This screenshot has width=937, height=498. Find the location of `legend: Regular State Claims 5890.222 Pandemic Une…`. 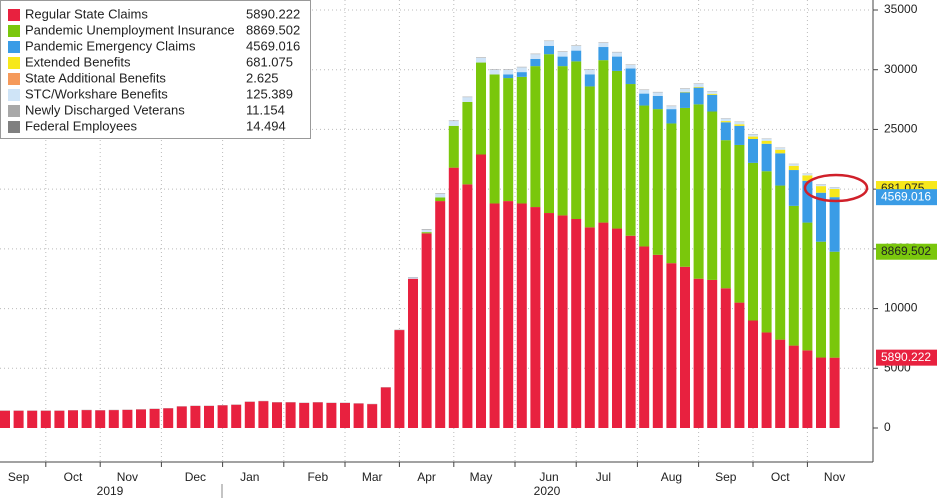

legend: Regular State Claims 5890.222 Pandemic Une… is located at coordinates (155, 69).